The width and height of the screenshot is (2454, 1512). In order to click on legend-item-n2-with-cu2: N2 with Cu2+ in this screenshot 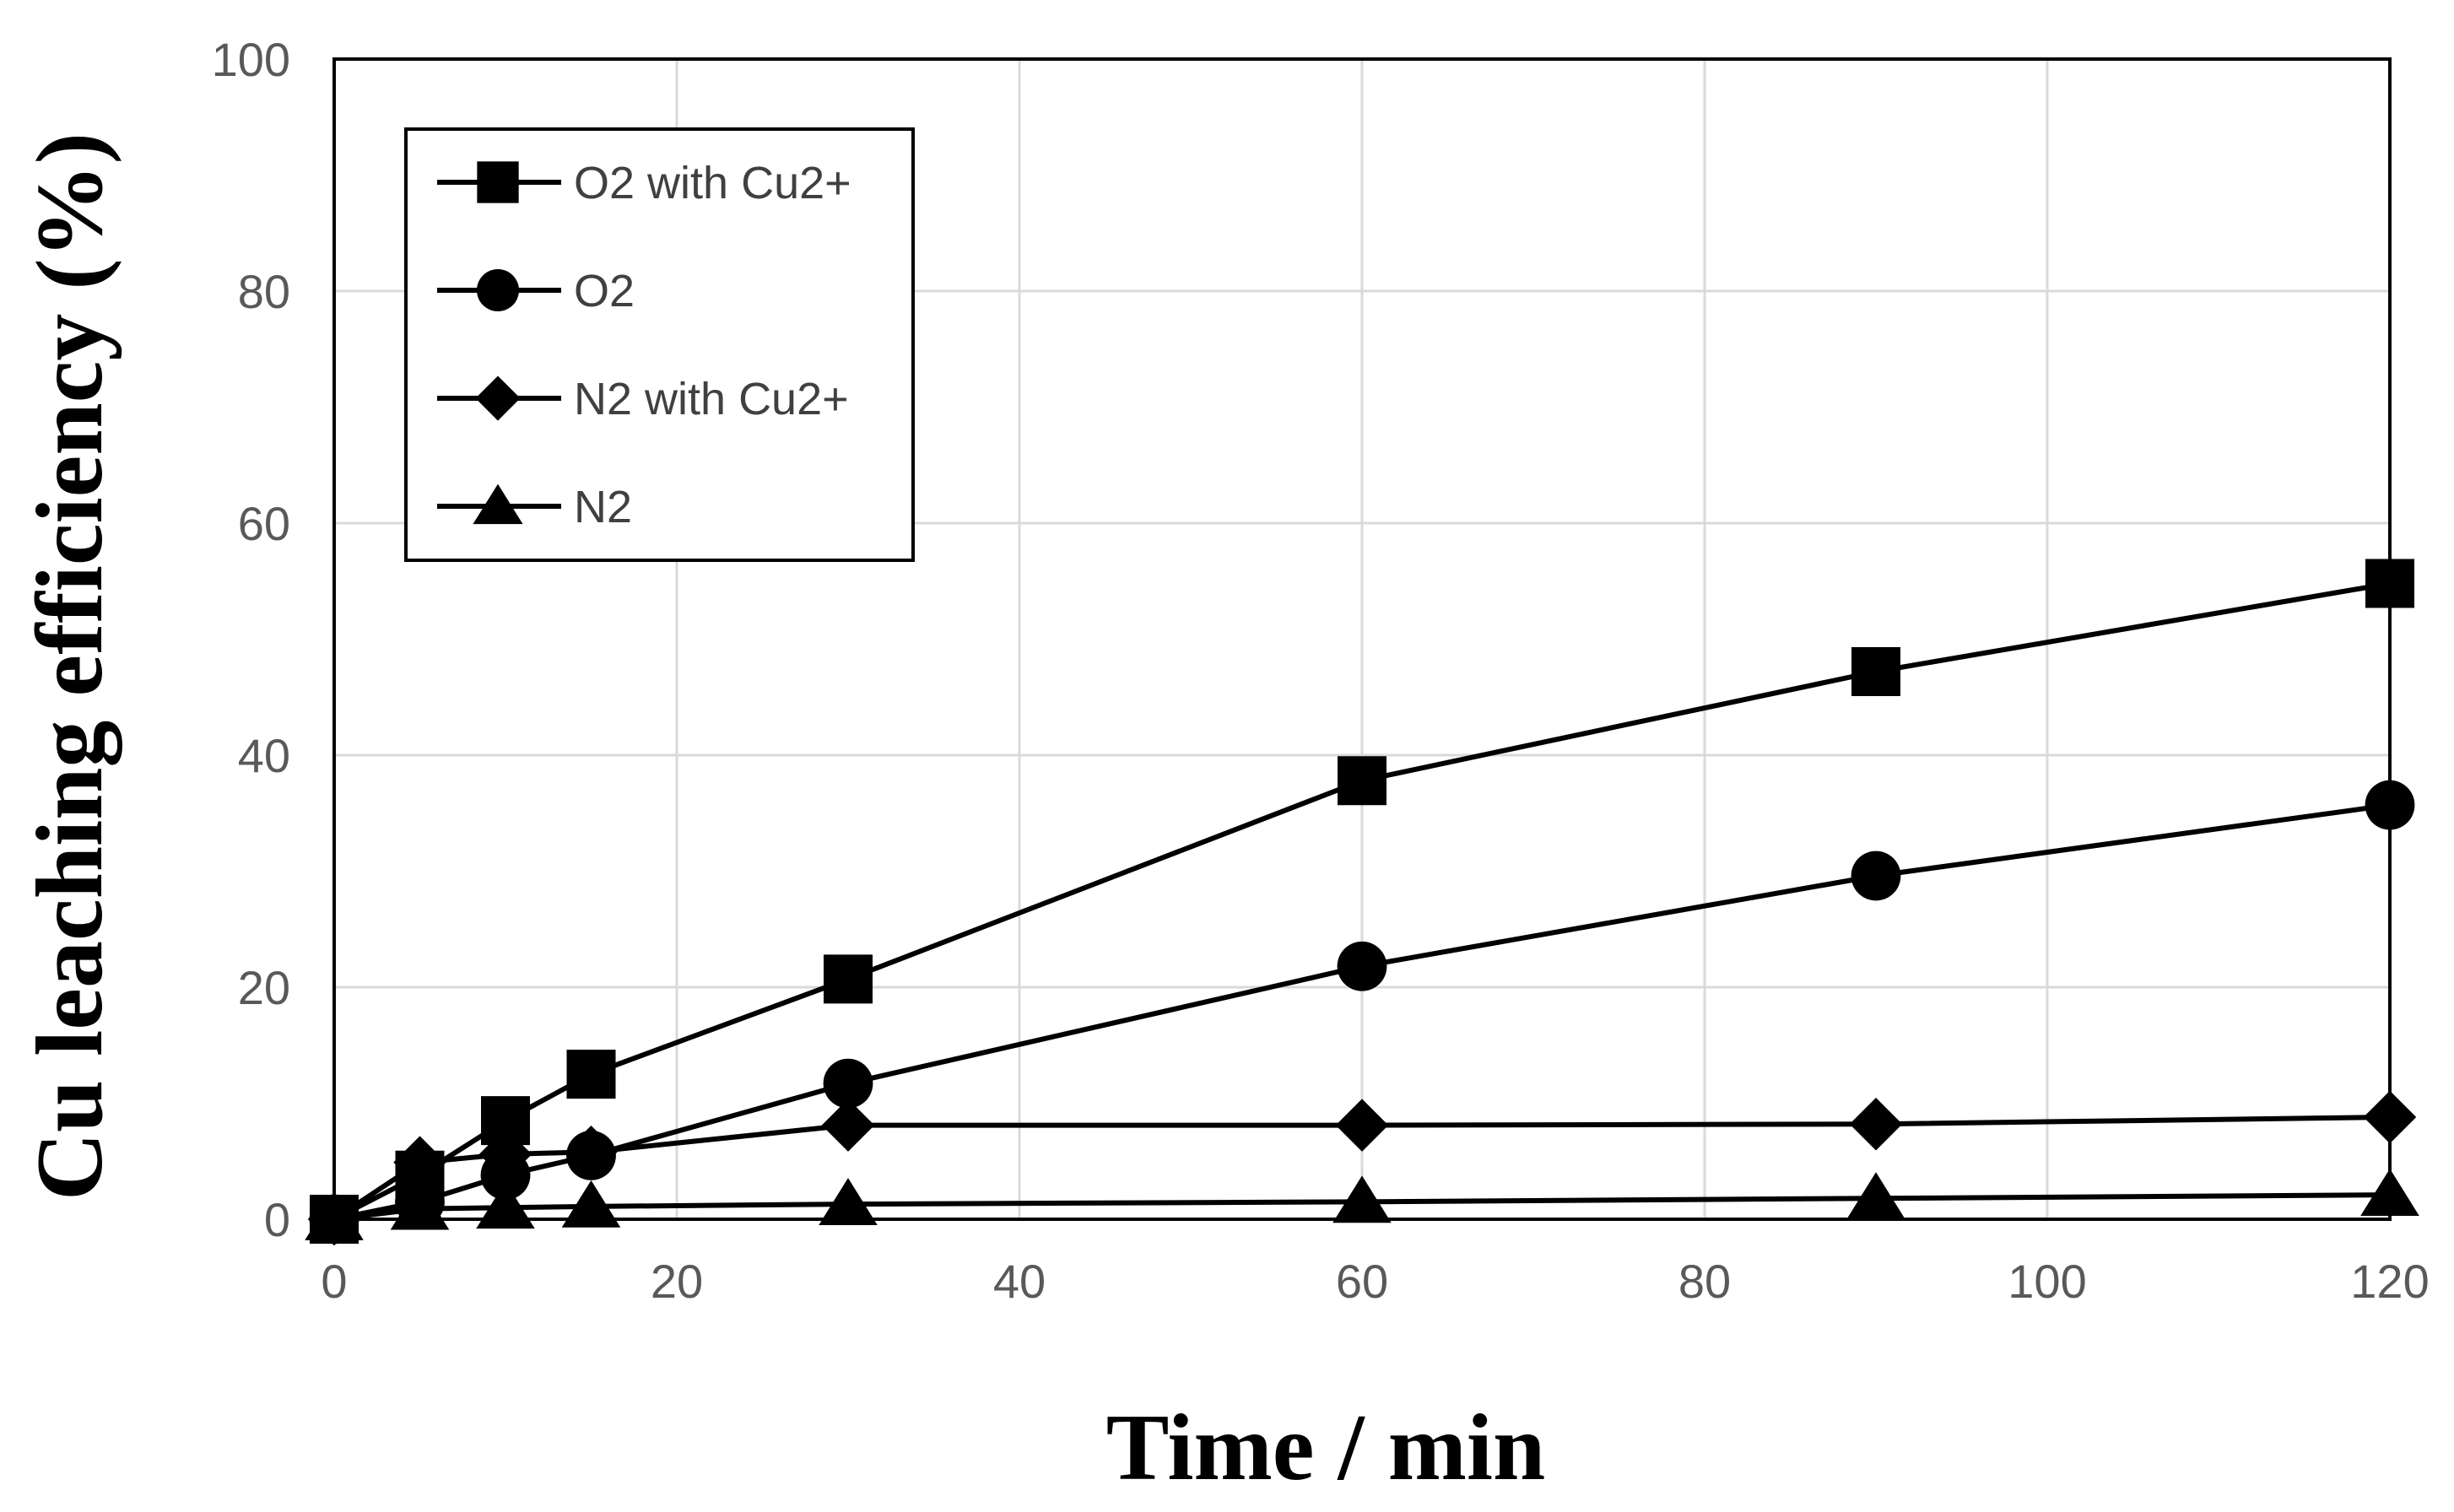, I will do `click(643, 399)`.